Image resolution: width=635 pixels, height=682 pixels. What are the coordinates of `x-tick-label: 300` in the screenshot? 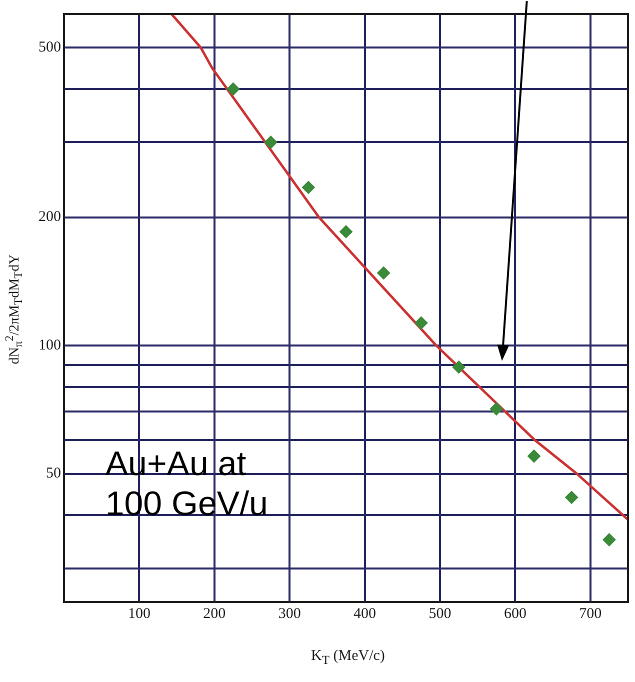 It's located at (289, 614).